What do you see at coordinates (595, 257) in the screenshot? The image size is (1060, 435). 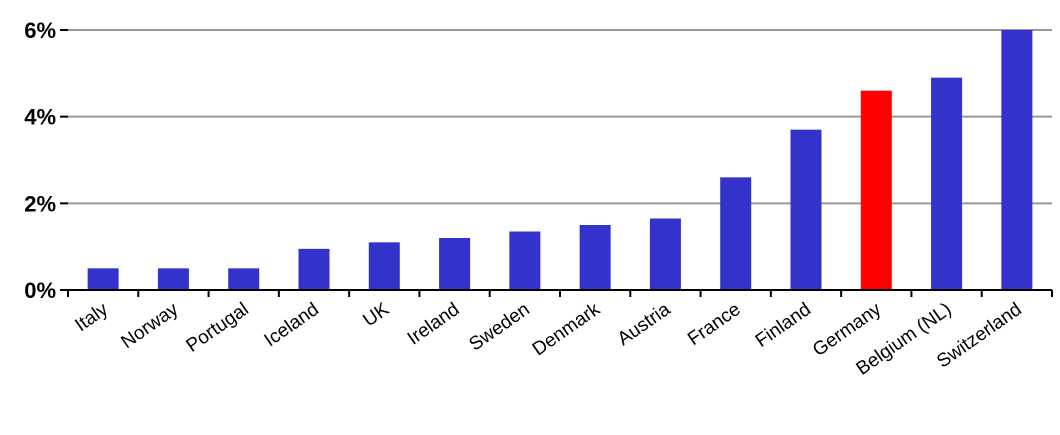 I see `bar-denmark` at bounding box center [595, 257].